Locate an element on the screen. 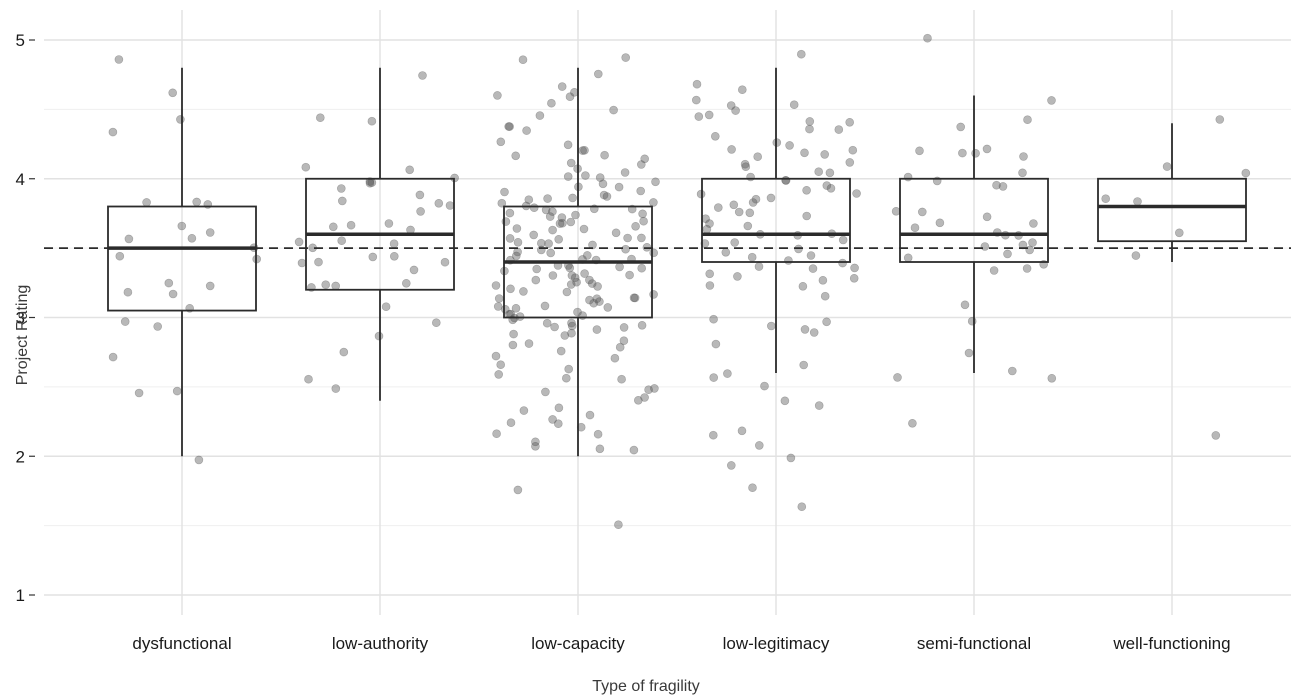 This screenshot has width=1291, height=697. x-tick-label: dysfunctional is located at coordinates (181, 643).